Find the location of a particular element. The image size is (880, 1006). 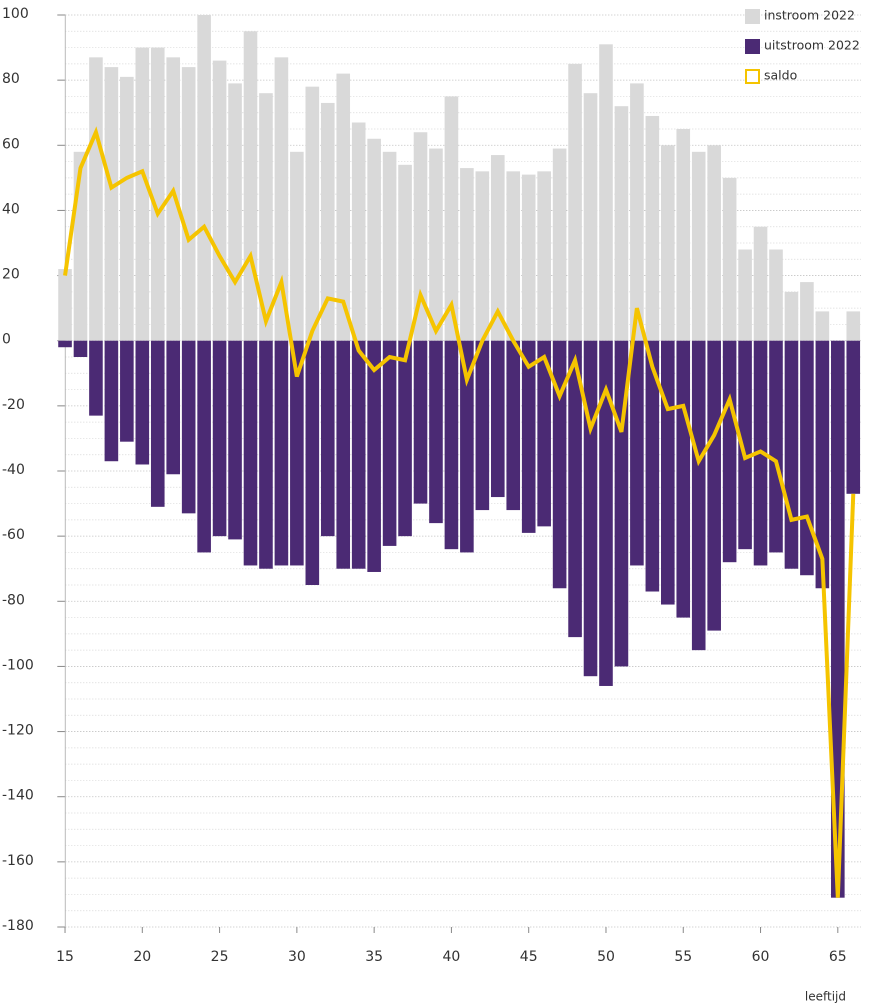

x-tick-label: 30 is located at coordinates (297, 957).